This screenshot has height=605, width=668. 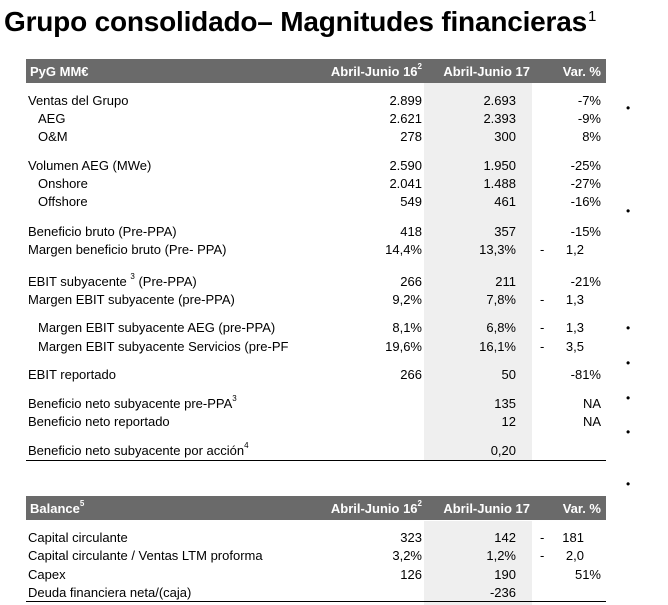 What do you see at coordinates (319, 118) in the screenshot?
I see `table-row: AEG 2.621 2.393 -9%` at bounding box center [319, 118].